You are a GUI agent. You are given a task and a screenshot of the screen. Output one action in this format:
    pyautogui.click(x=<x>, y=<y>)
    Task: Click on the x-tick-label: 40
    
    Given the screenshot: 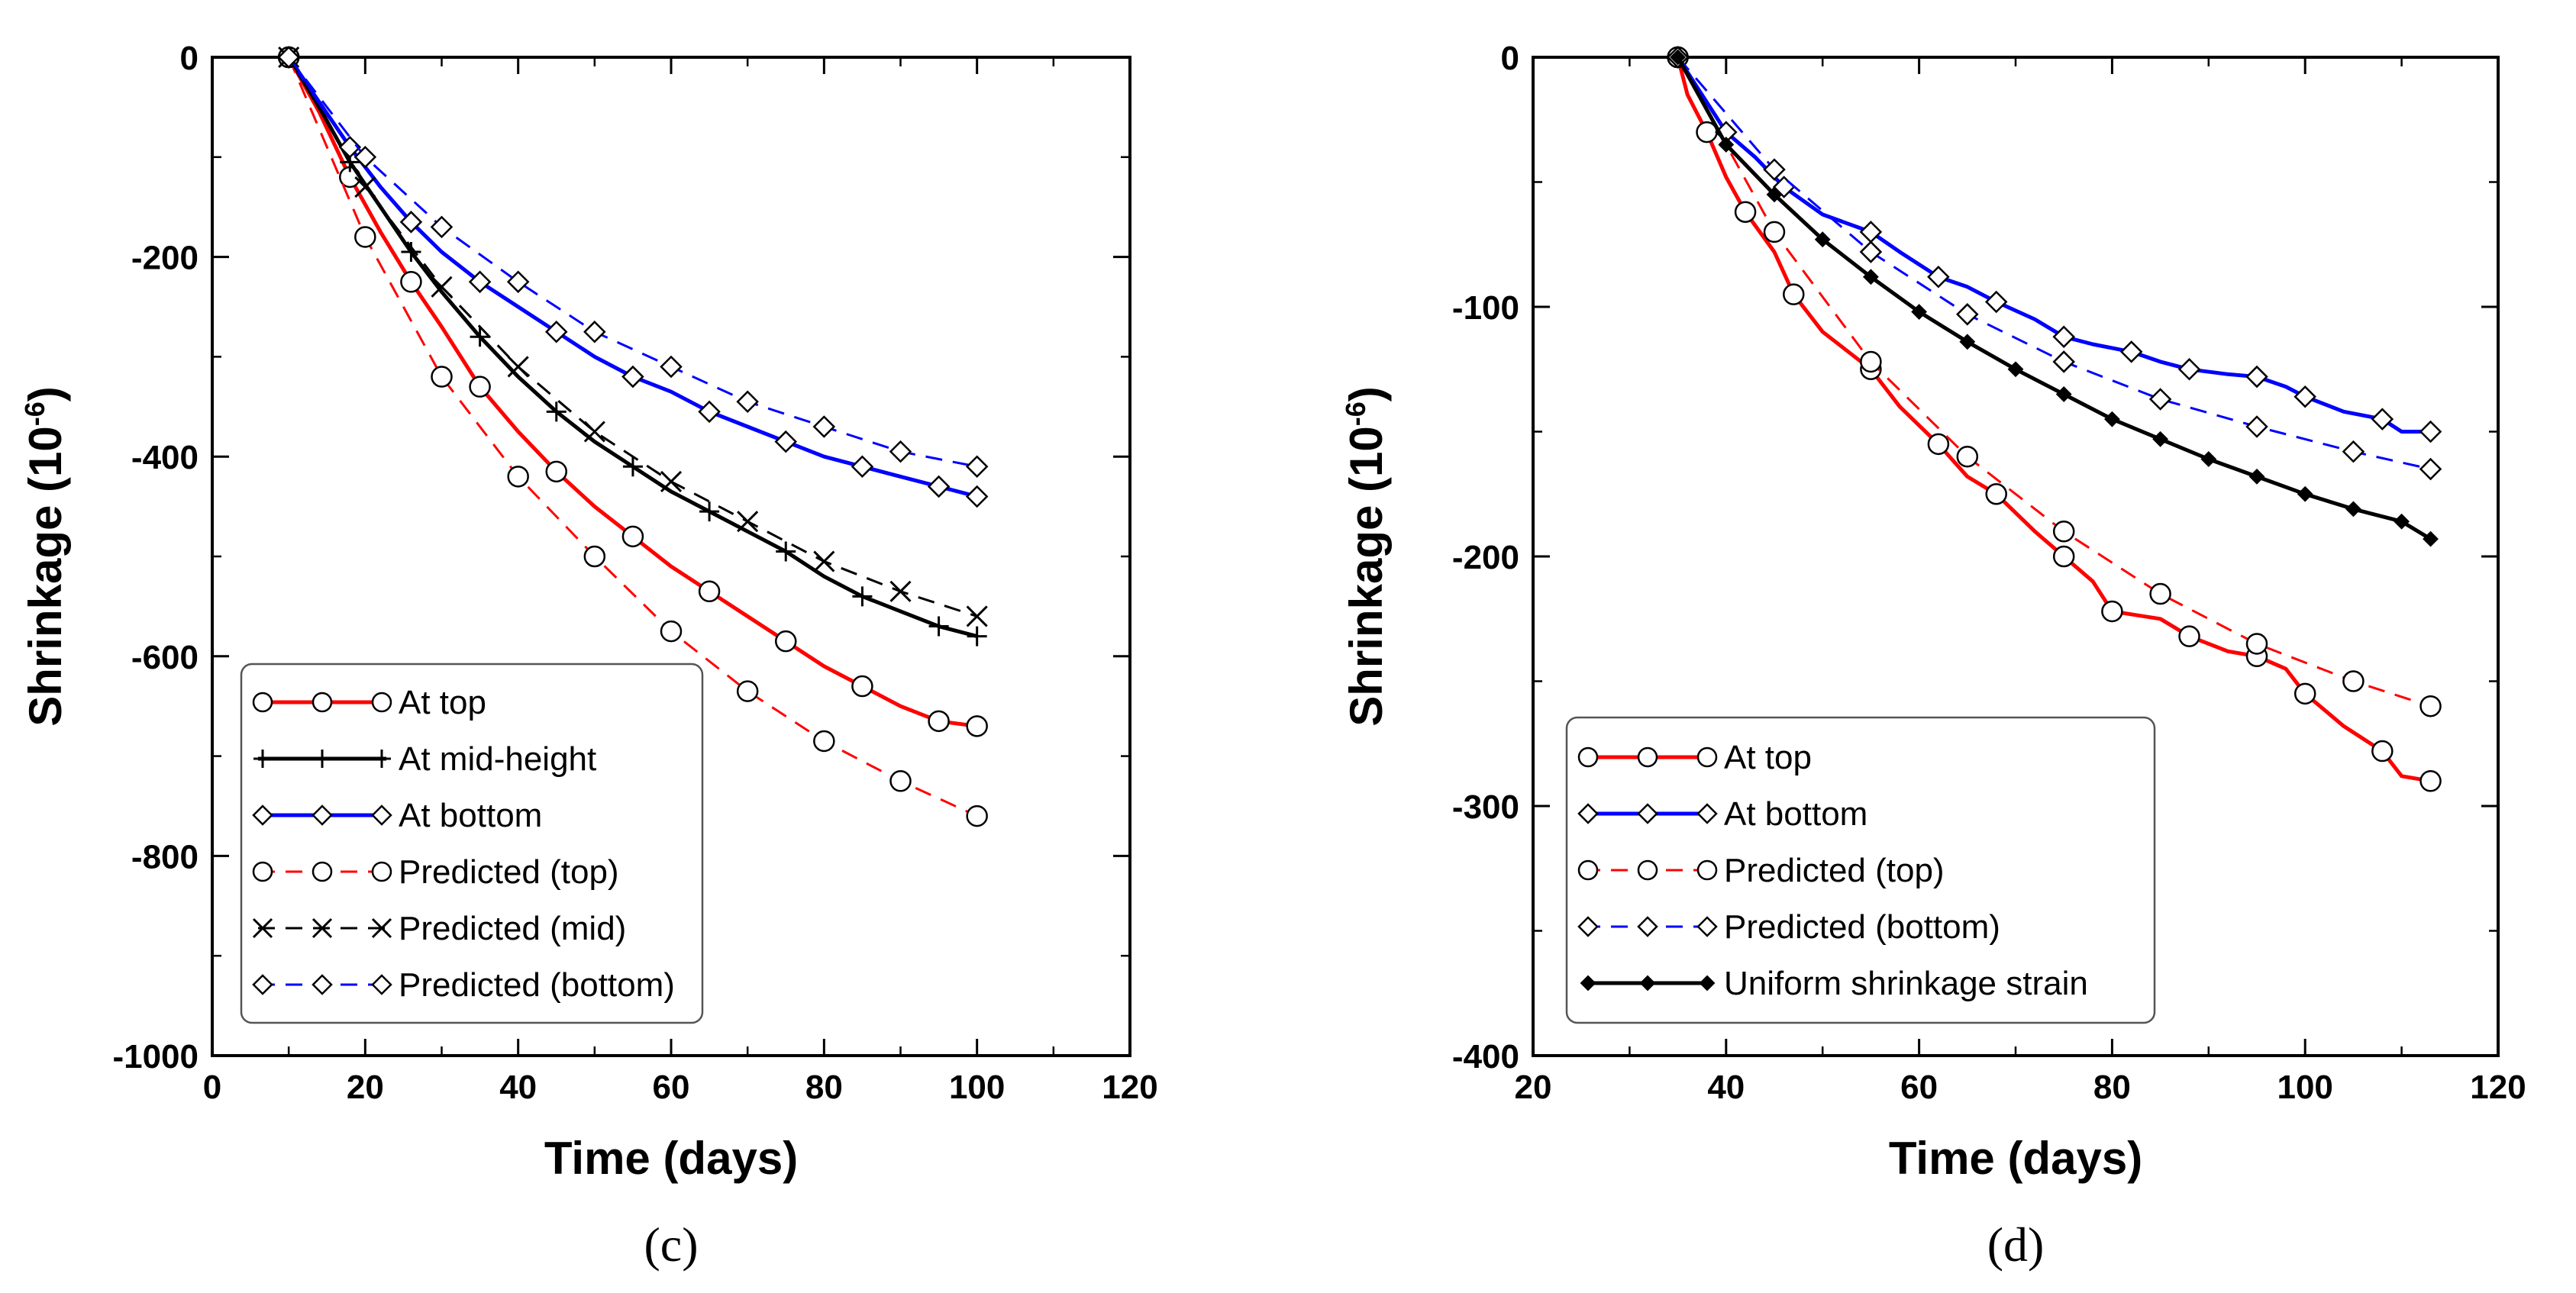 What is the action you would take?
    pyautogui.click(x=1726, y=1087)
    